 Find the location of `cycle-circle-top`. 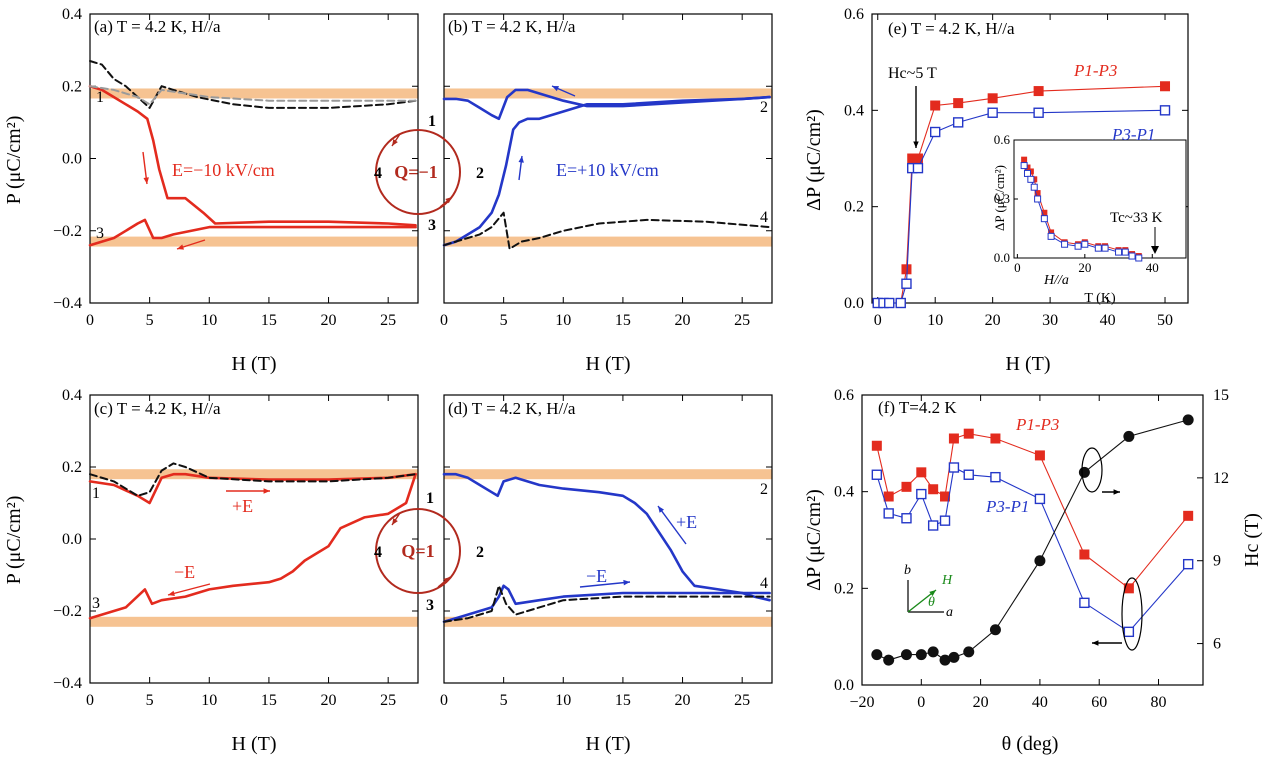

cycle-circle-top is located at coordinates (418, 172).